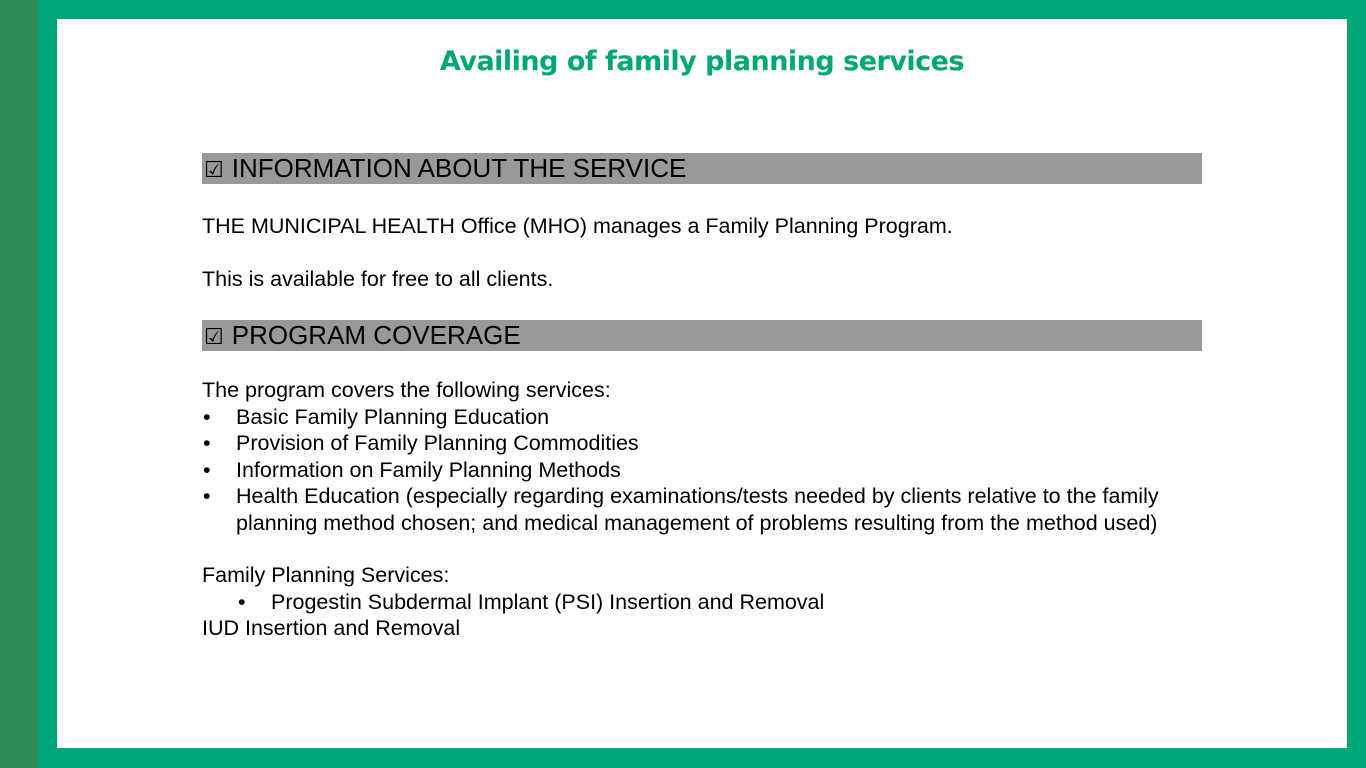  What do you see at coordinates (459, 168) in the screenshot?
I see `section-header-label: INFORMATION ABOUT THE SERVICE` at bounding box center [459, 168].